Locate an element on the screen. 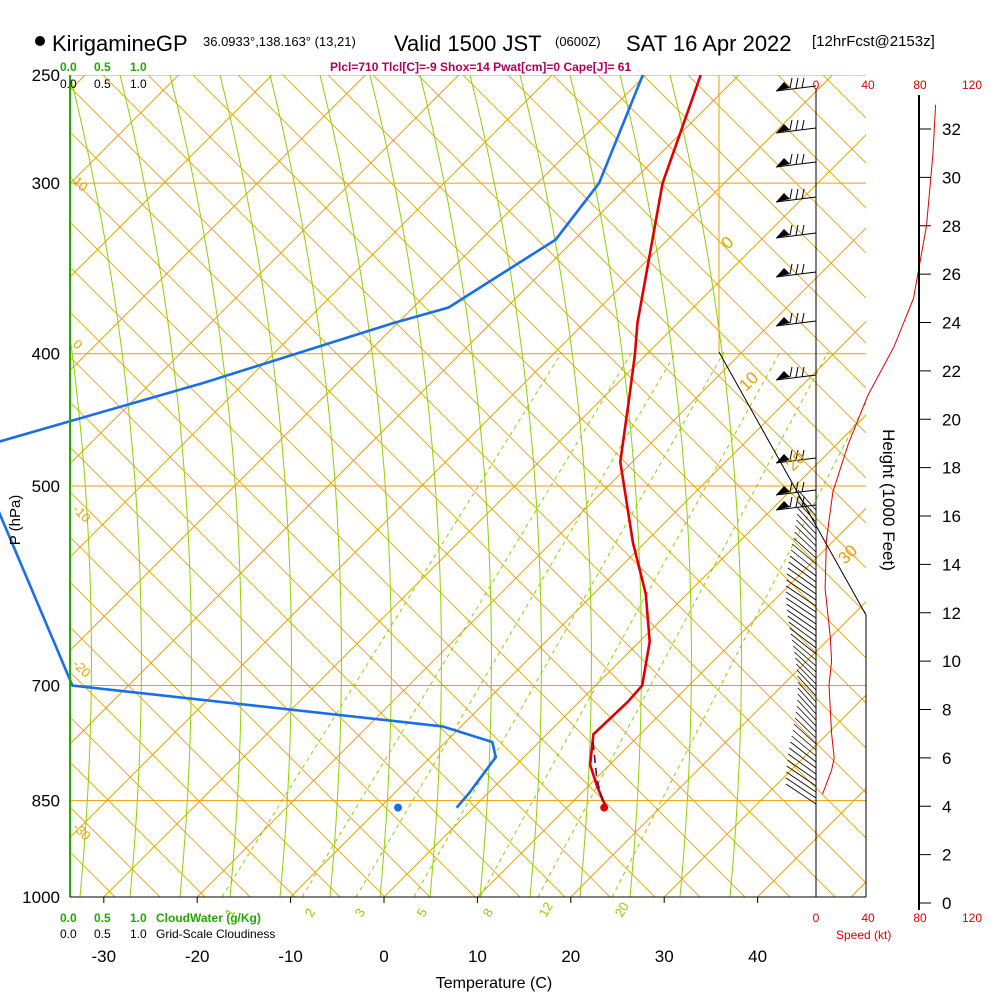  temperature-tick-label: 40 is located at coordinates (757, 956).